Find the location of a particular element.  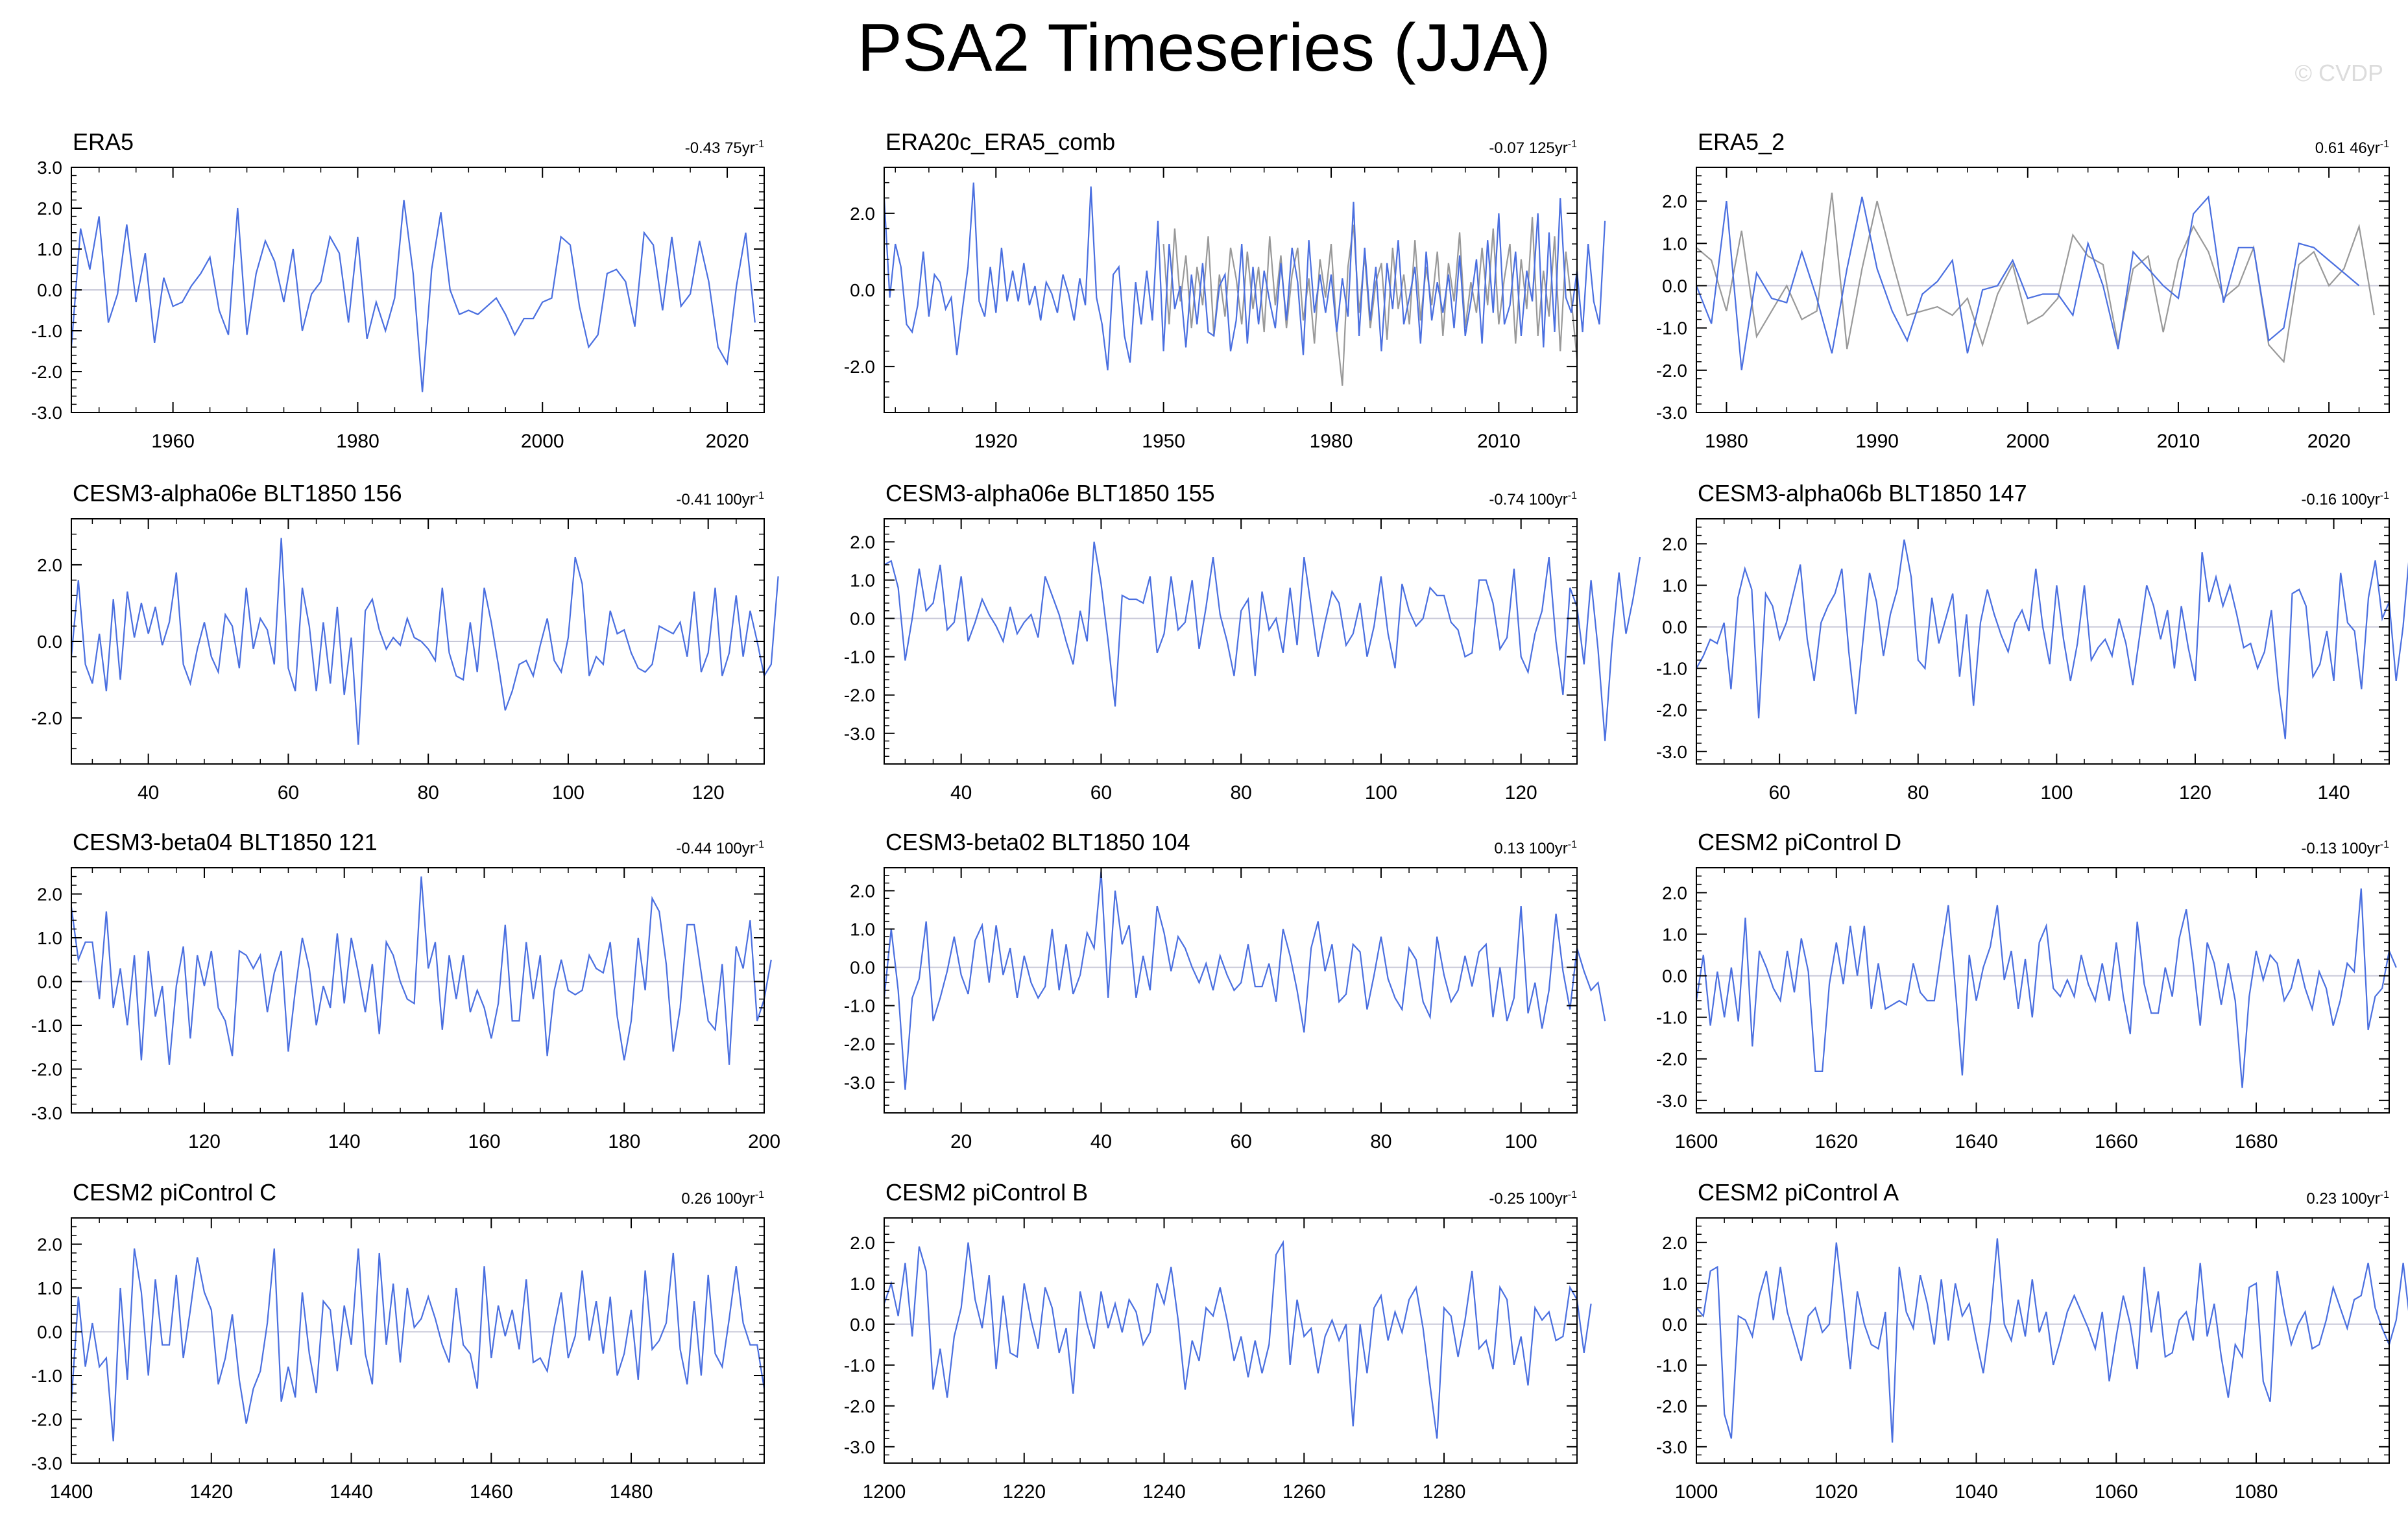

panel-7-x-tick-label: 120 is located at coordinates (204, 1141).